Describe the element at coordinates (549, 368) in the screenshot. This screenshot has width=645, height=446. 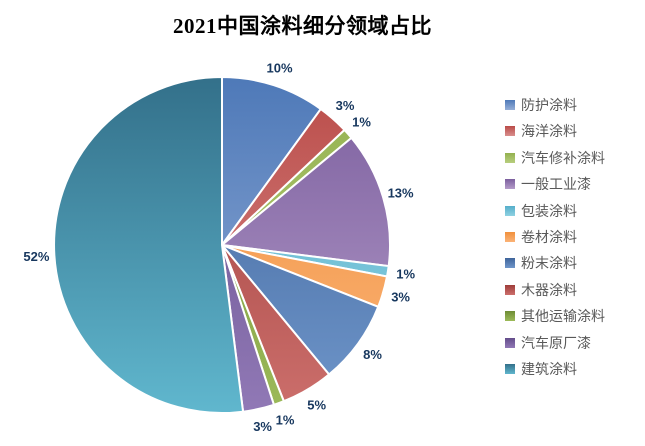
I see `legend-label: 建筑涂料` at that location.